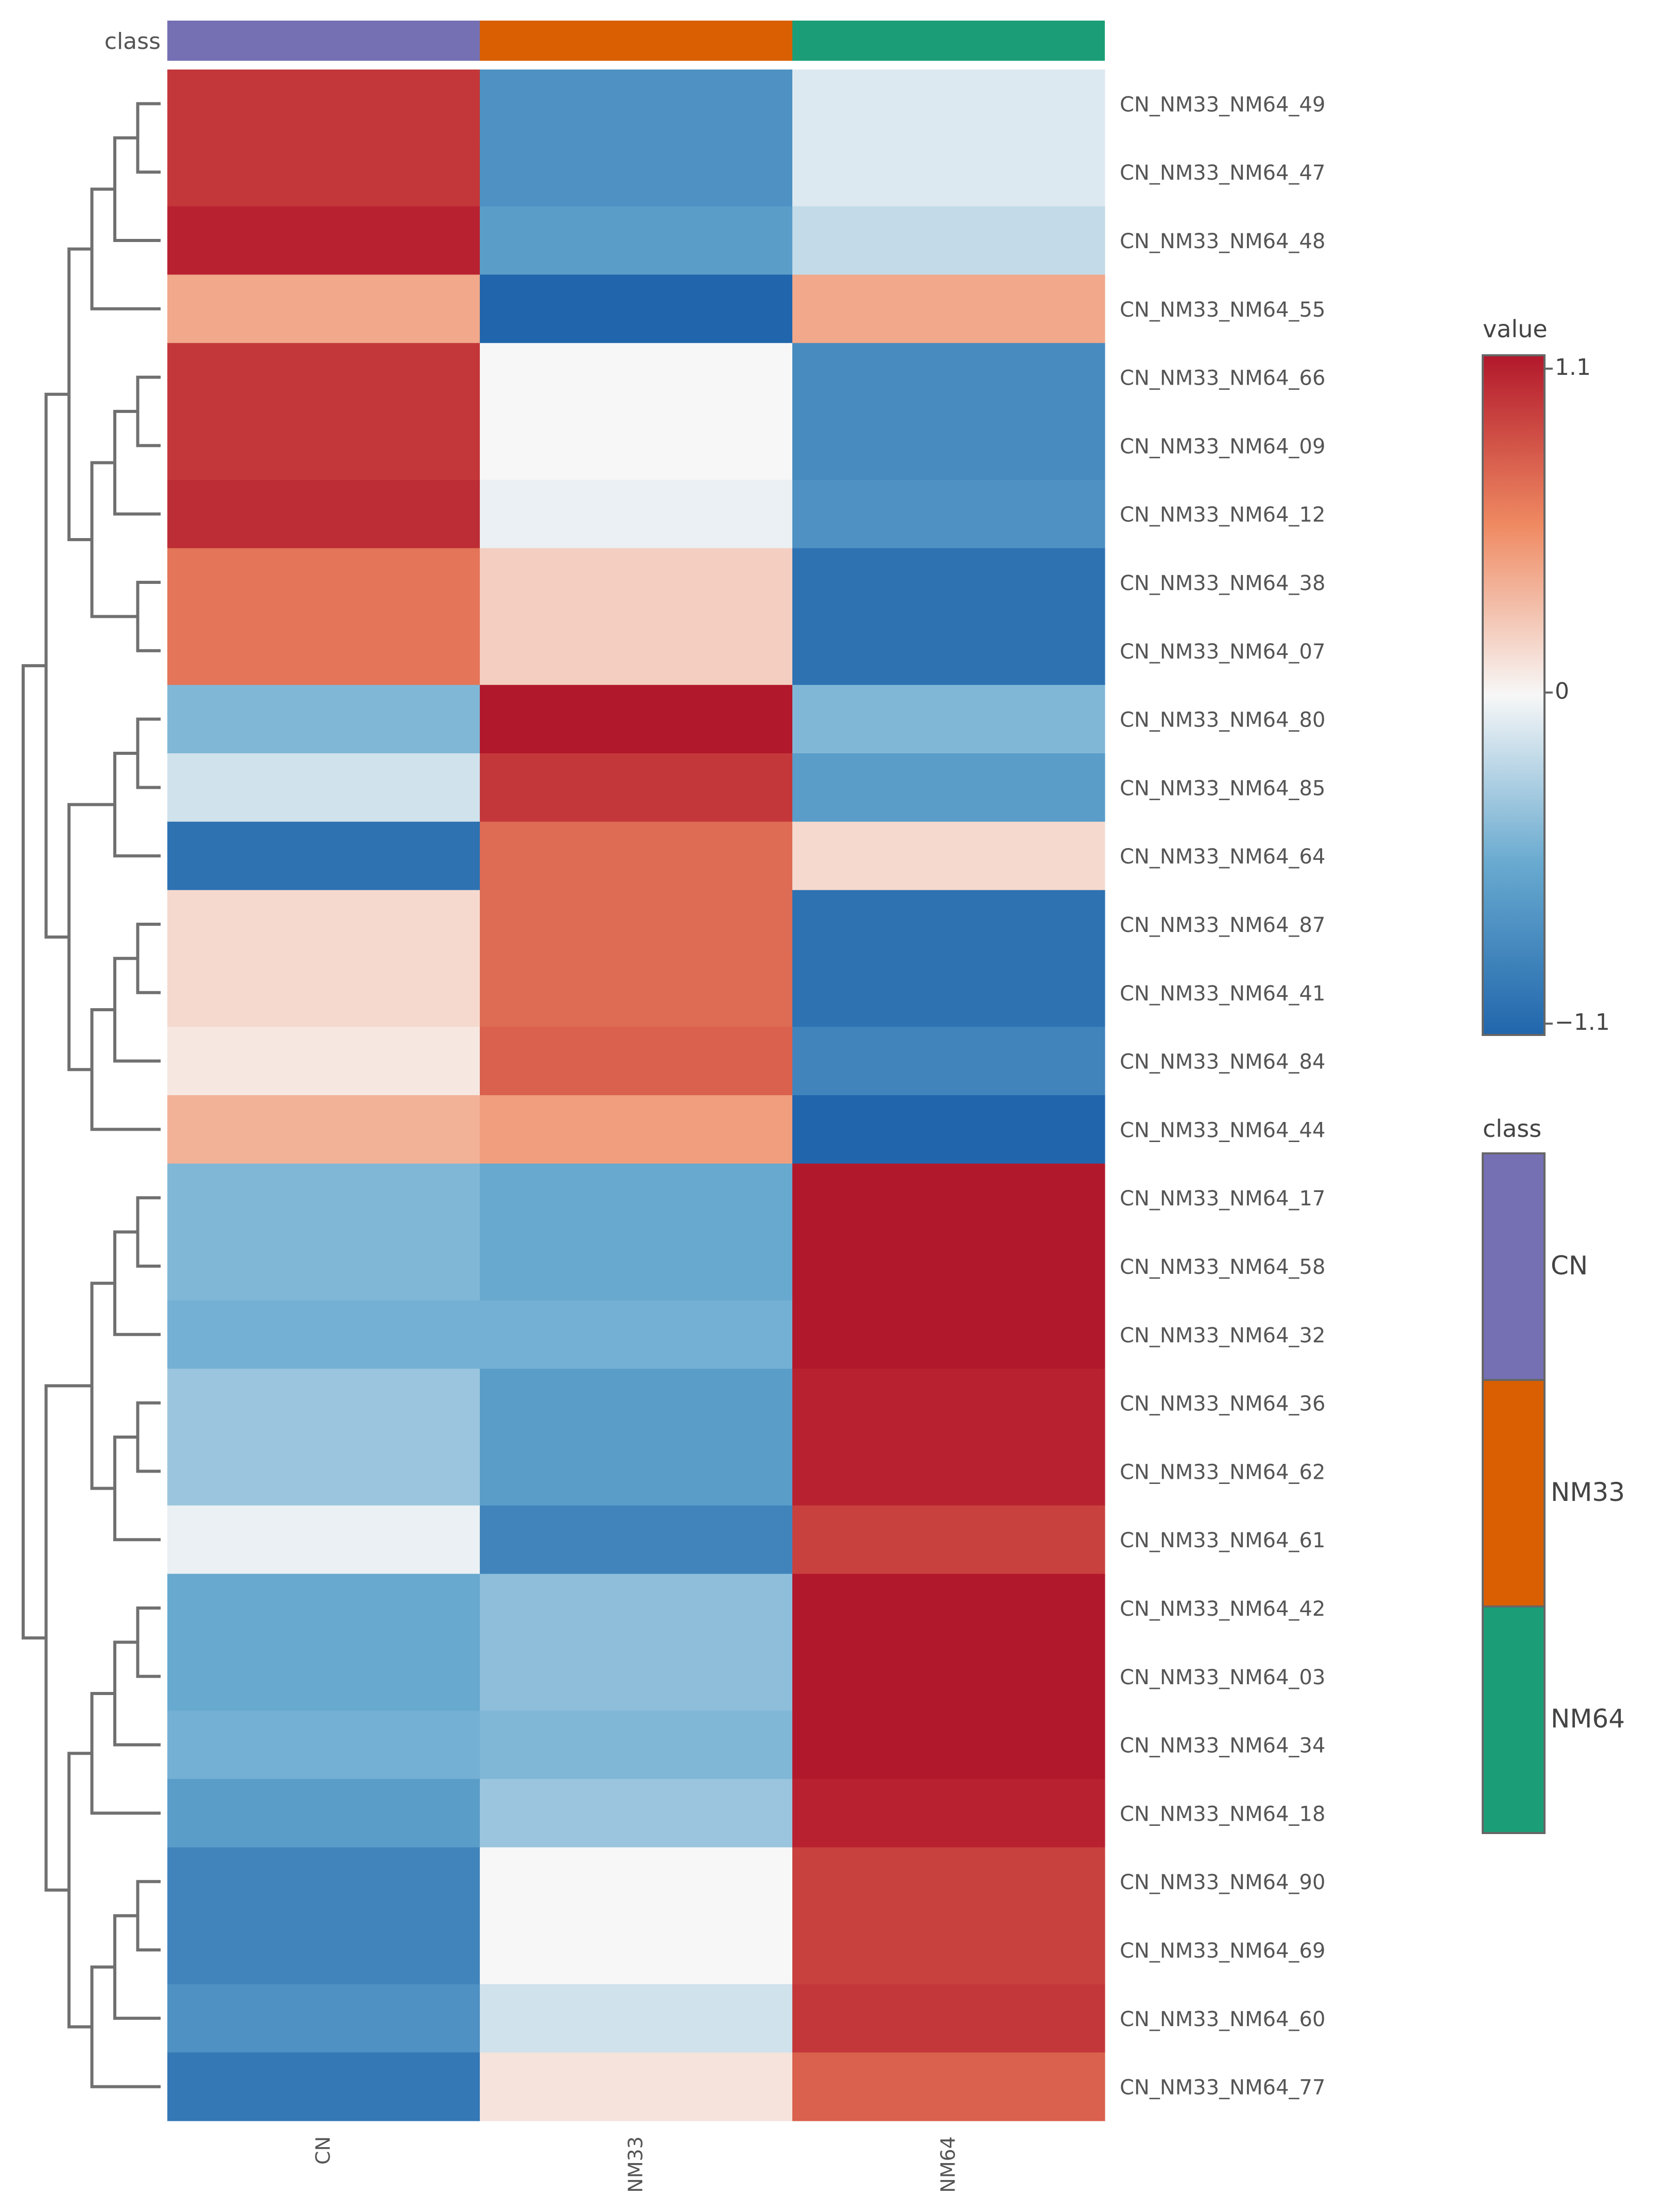 This screenshot has height=2212, width=1666. I want to click on row-label: CN_NM33_NM64_09, so click(1223, 446).